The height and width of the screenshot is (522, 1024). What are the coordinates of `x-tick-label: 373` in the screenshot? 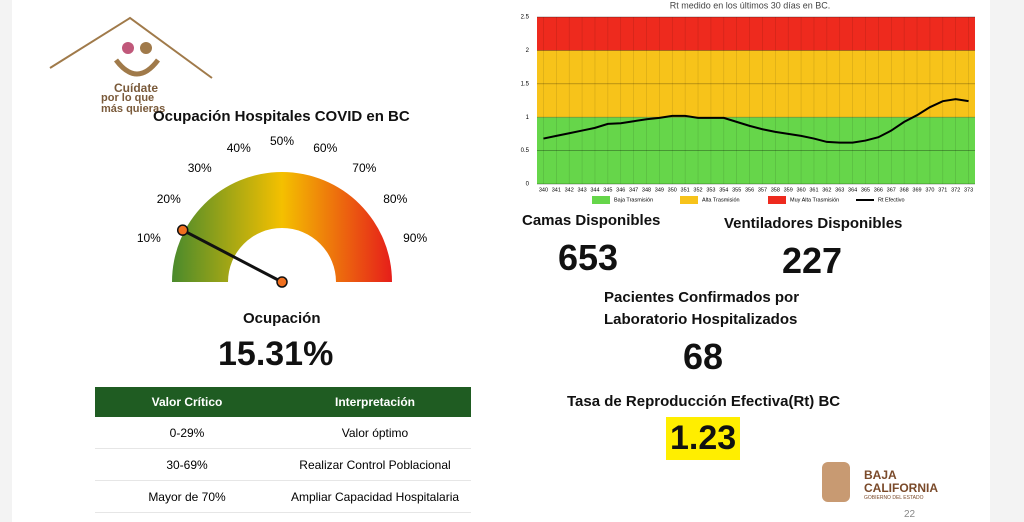 It's located at (968, 190).